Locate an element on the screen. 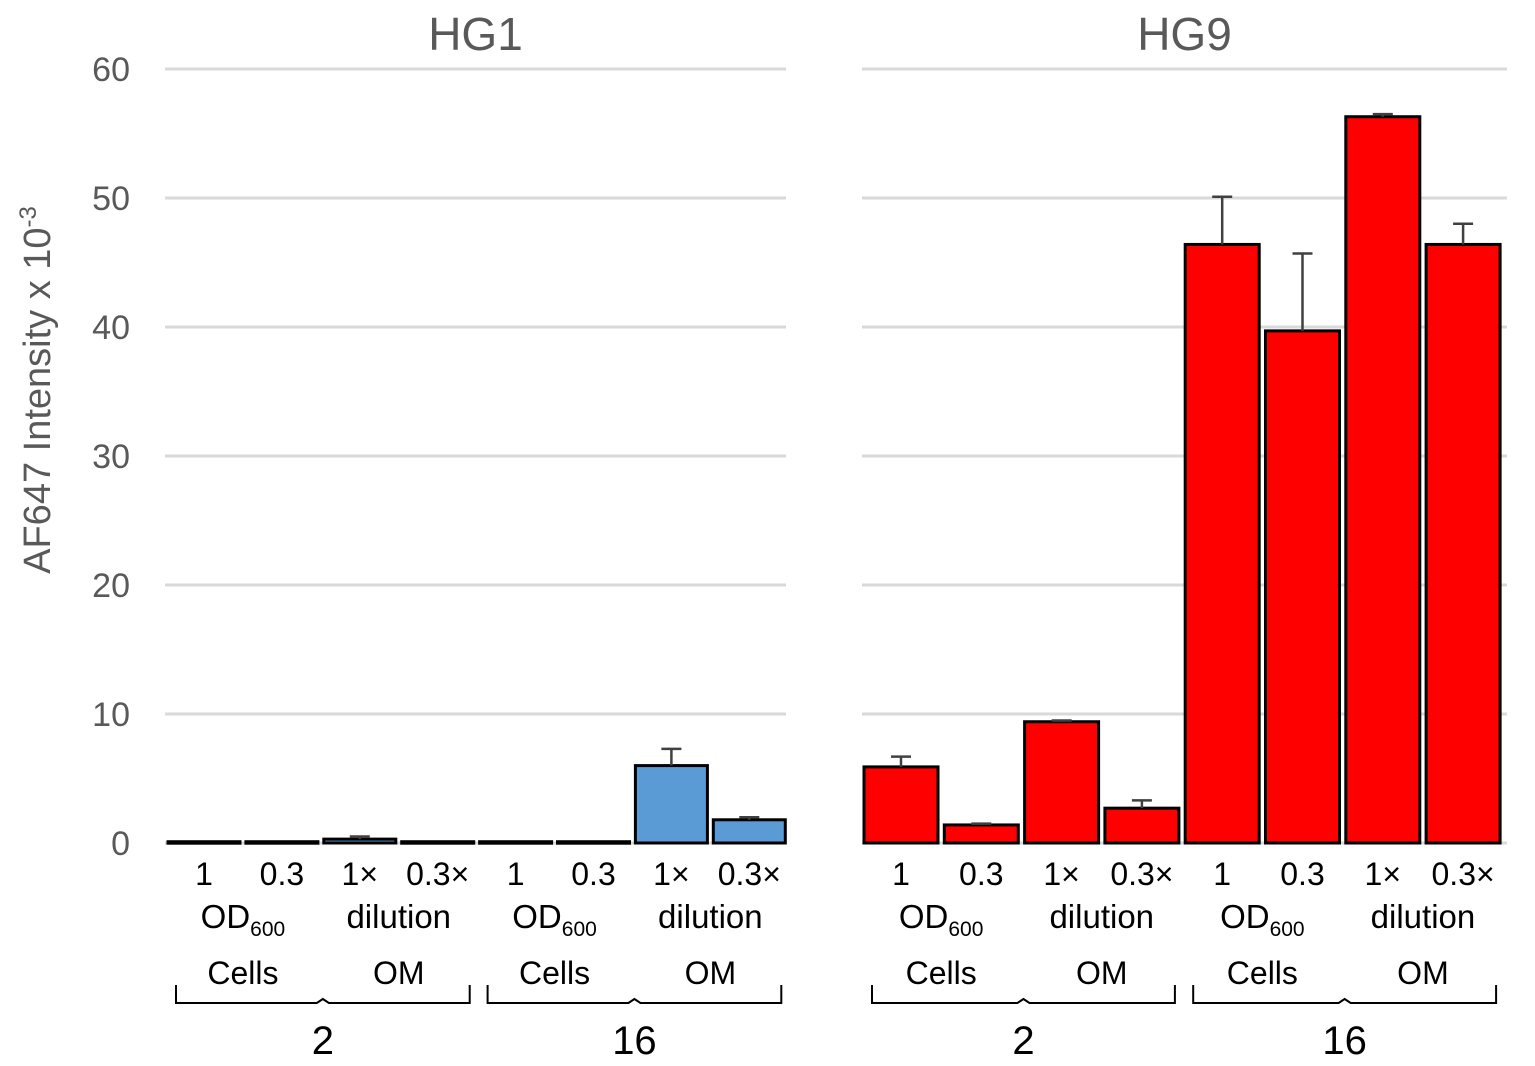 This screenshot has width=1535, height=1066. y-tick-label: 0 is located at coordinates (120, 844).